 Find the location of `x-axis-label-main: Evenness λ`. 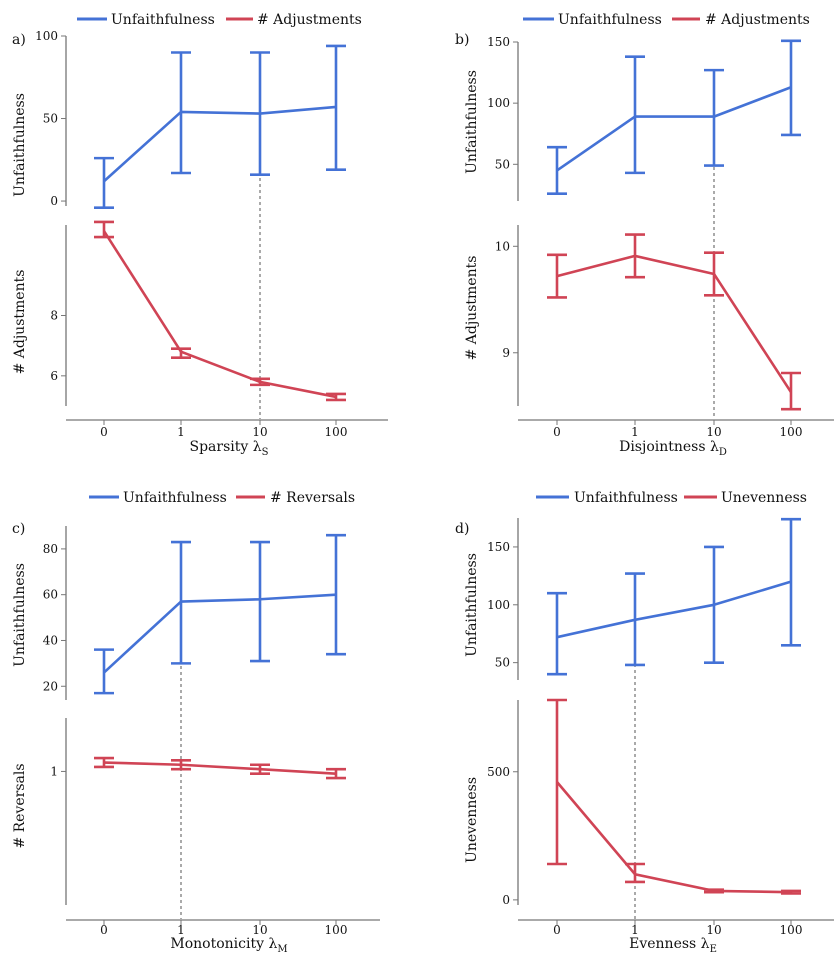

x-axis-label-main: Evenness λ is located at coordinates (669, 944).